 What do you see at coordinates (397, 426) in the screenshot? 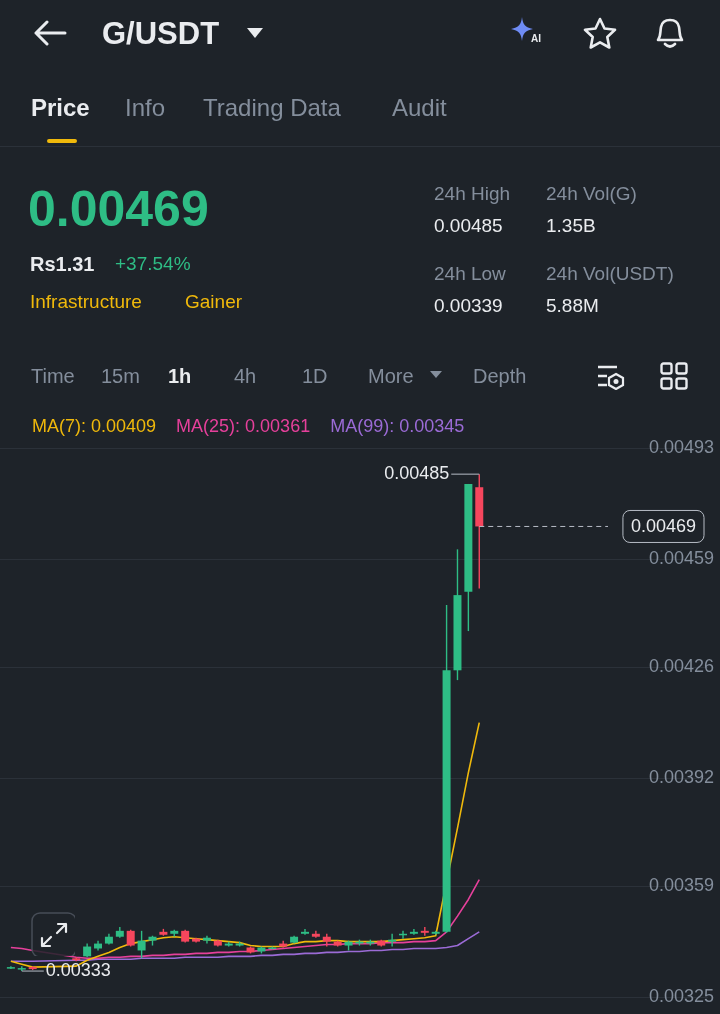
I see `text: MA(99): 0.00345` at bounding box center [397, 426].